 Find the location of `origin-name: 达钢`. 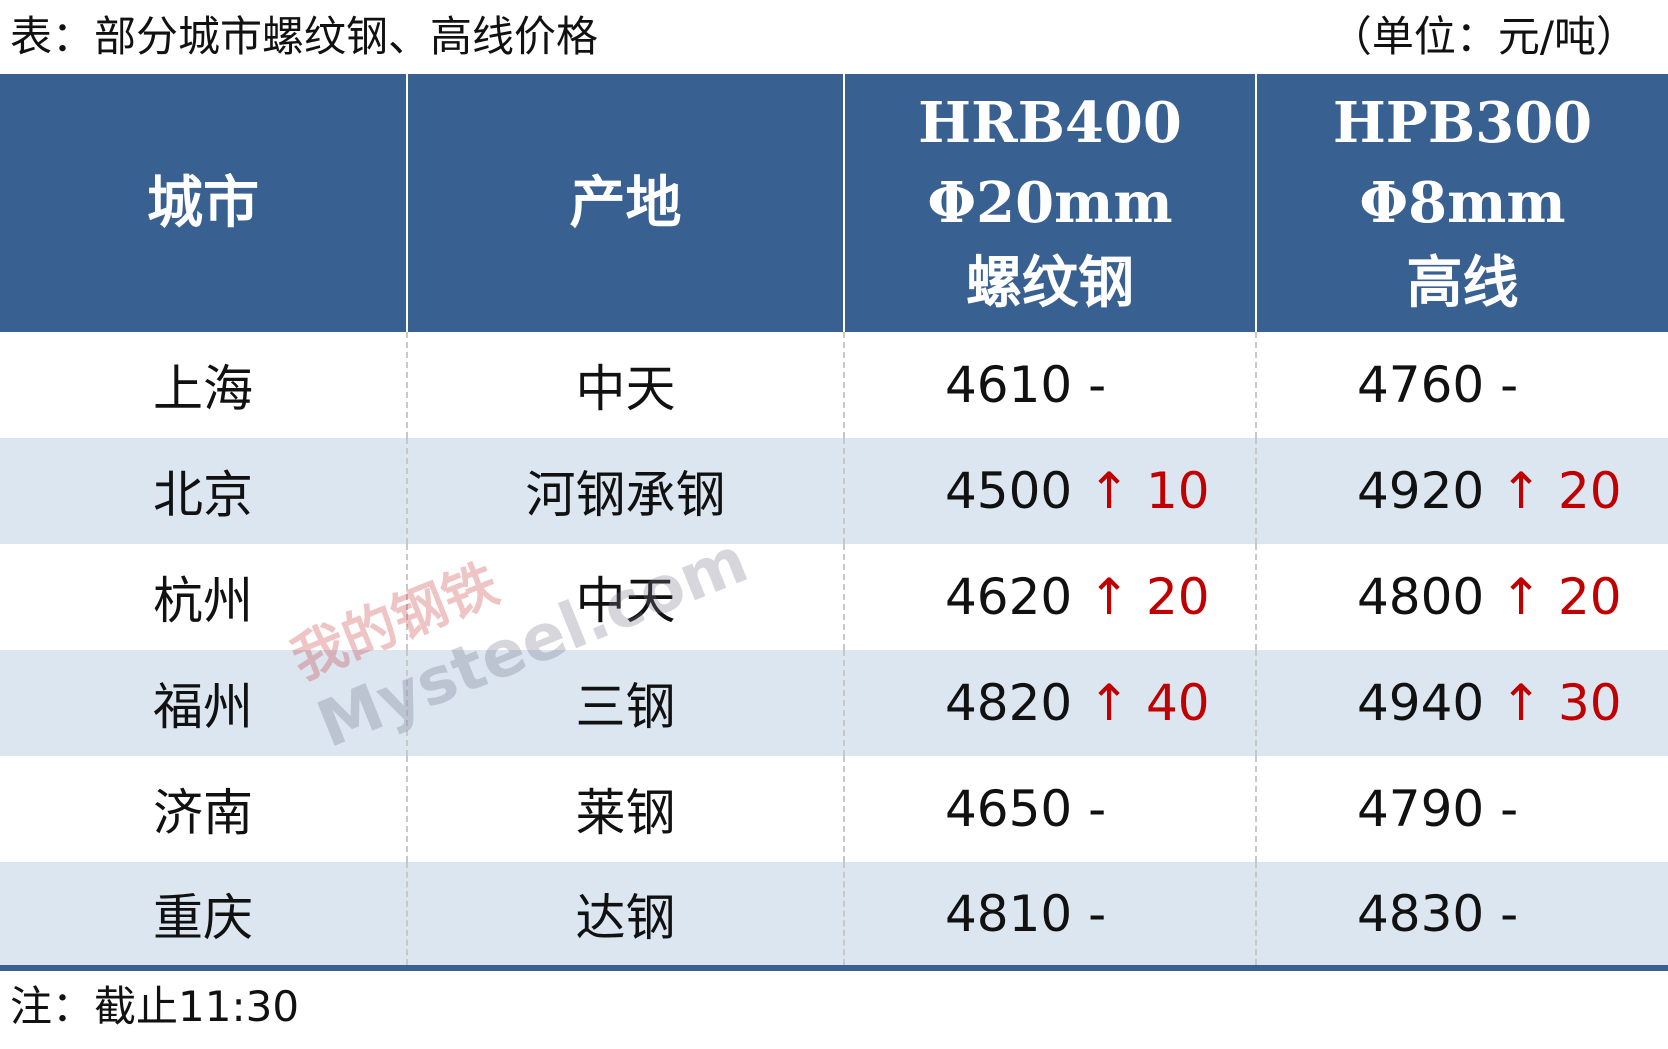

origin-name: 达钢 is located at coordinates (625, 917).